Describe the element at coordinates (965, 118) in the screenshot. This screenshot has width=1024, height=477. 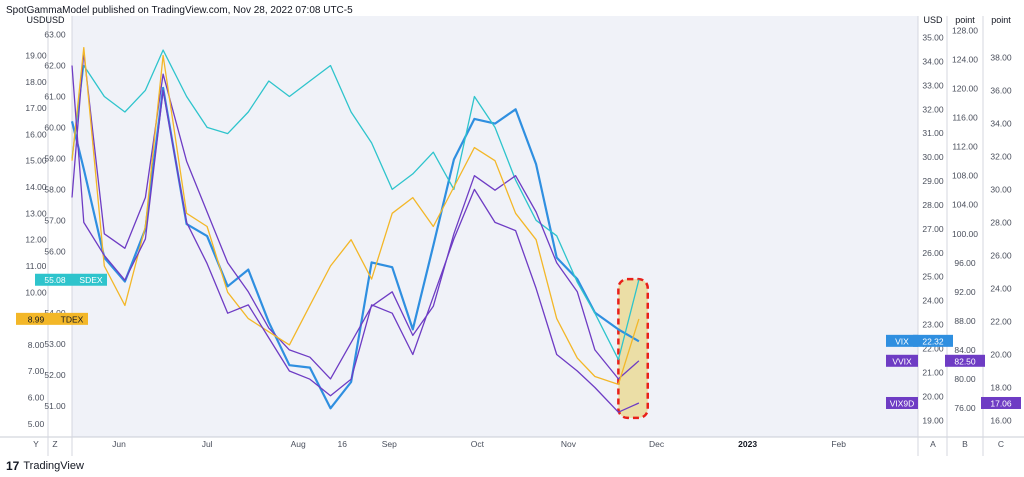
I see `y-tick-label: 116.00` at that location.